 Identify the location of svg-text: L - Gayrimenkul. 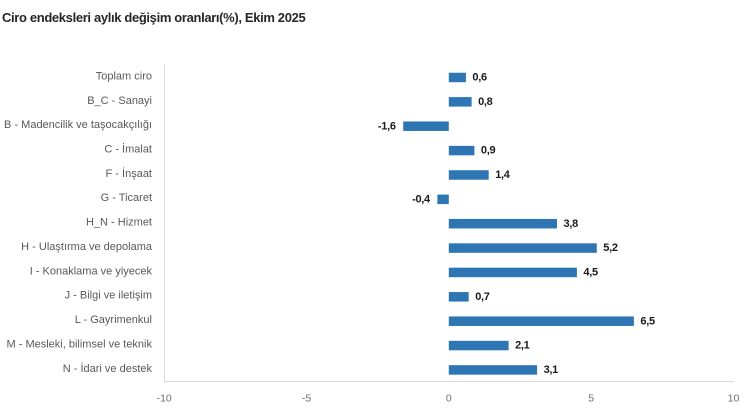
(113, 320).